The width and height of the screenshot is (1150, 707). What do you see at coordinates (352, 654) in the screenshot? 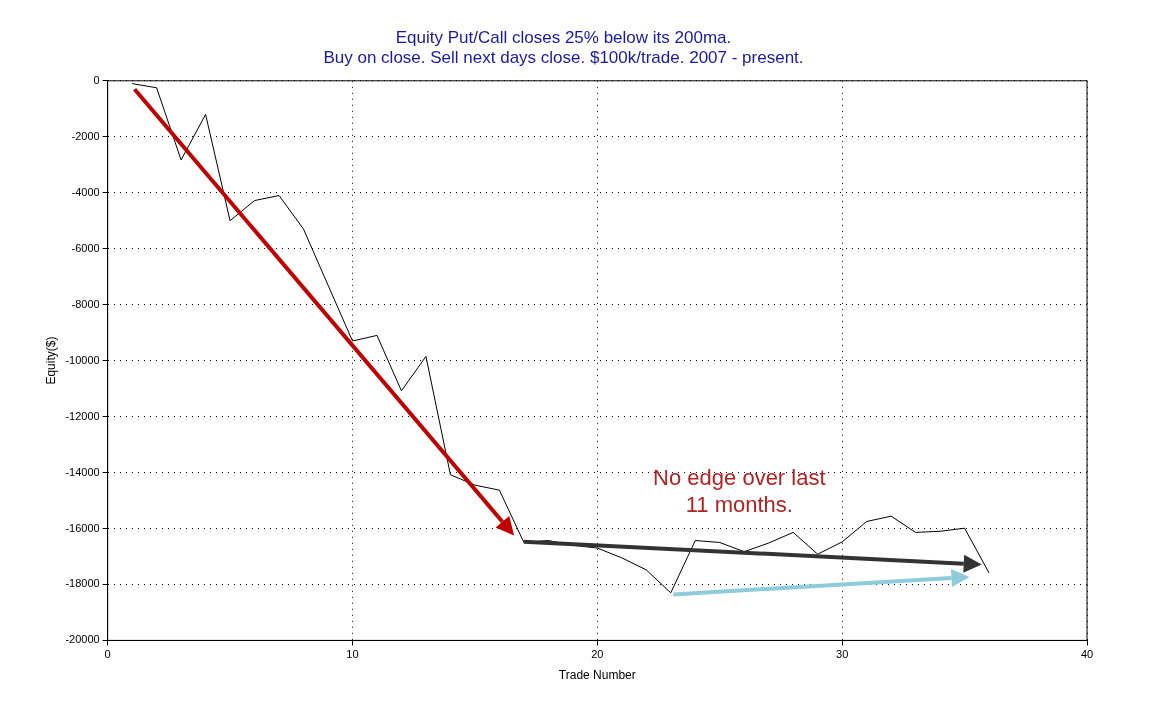
I see `x-tick-label: 10` at bounding box center [352, 654].